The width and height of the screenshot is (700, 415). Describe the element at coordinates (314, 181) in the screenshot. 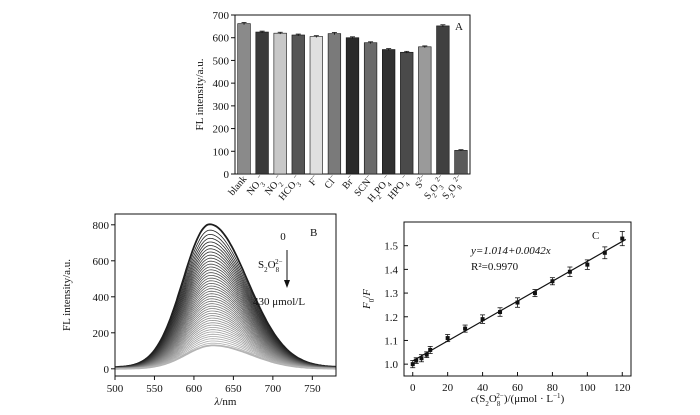

I see `panel-a-category-label: F−` at that location.